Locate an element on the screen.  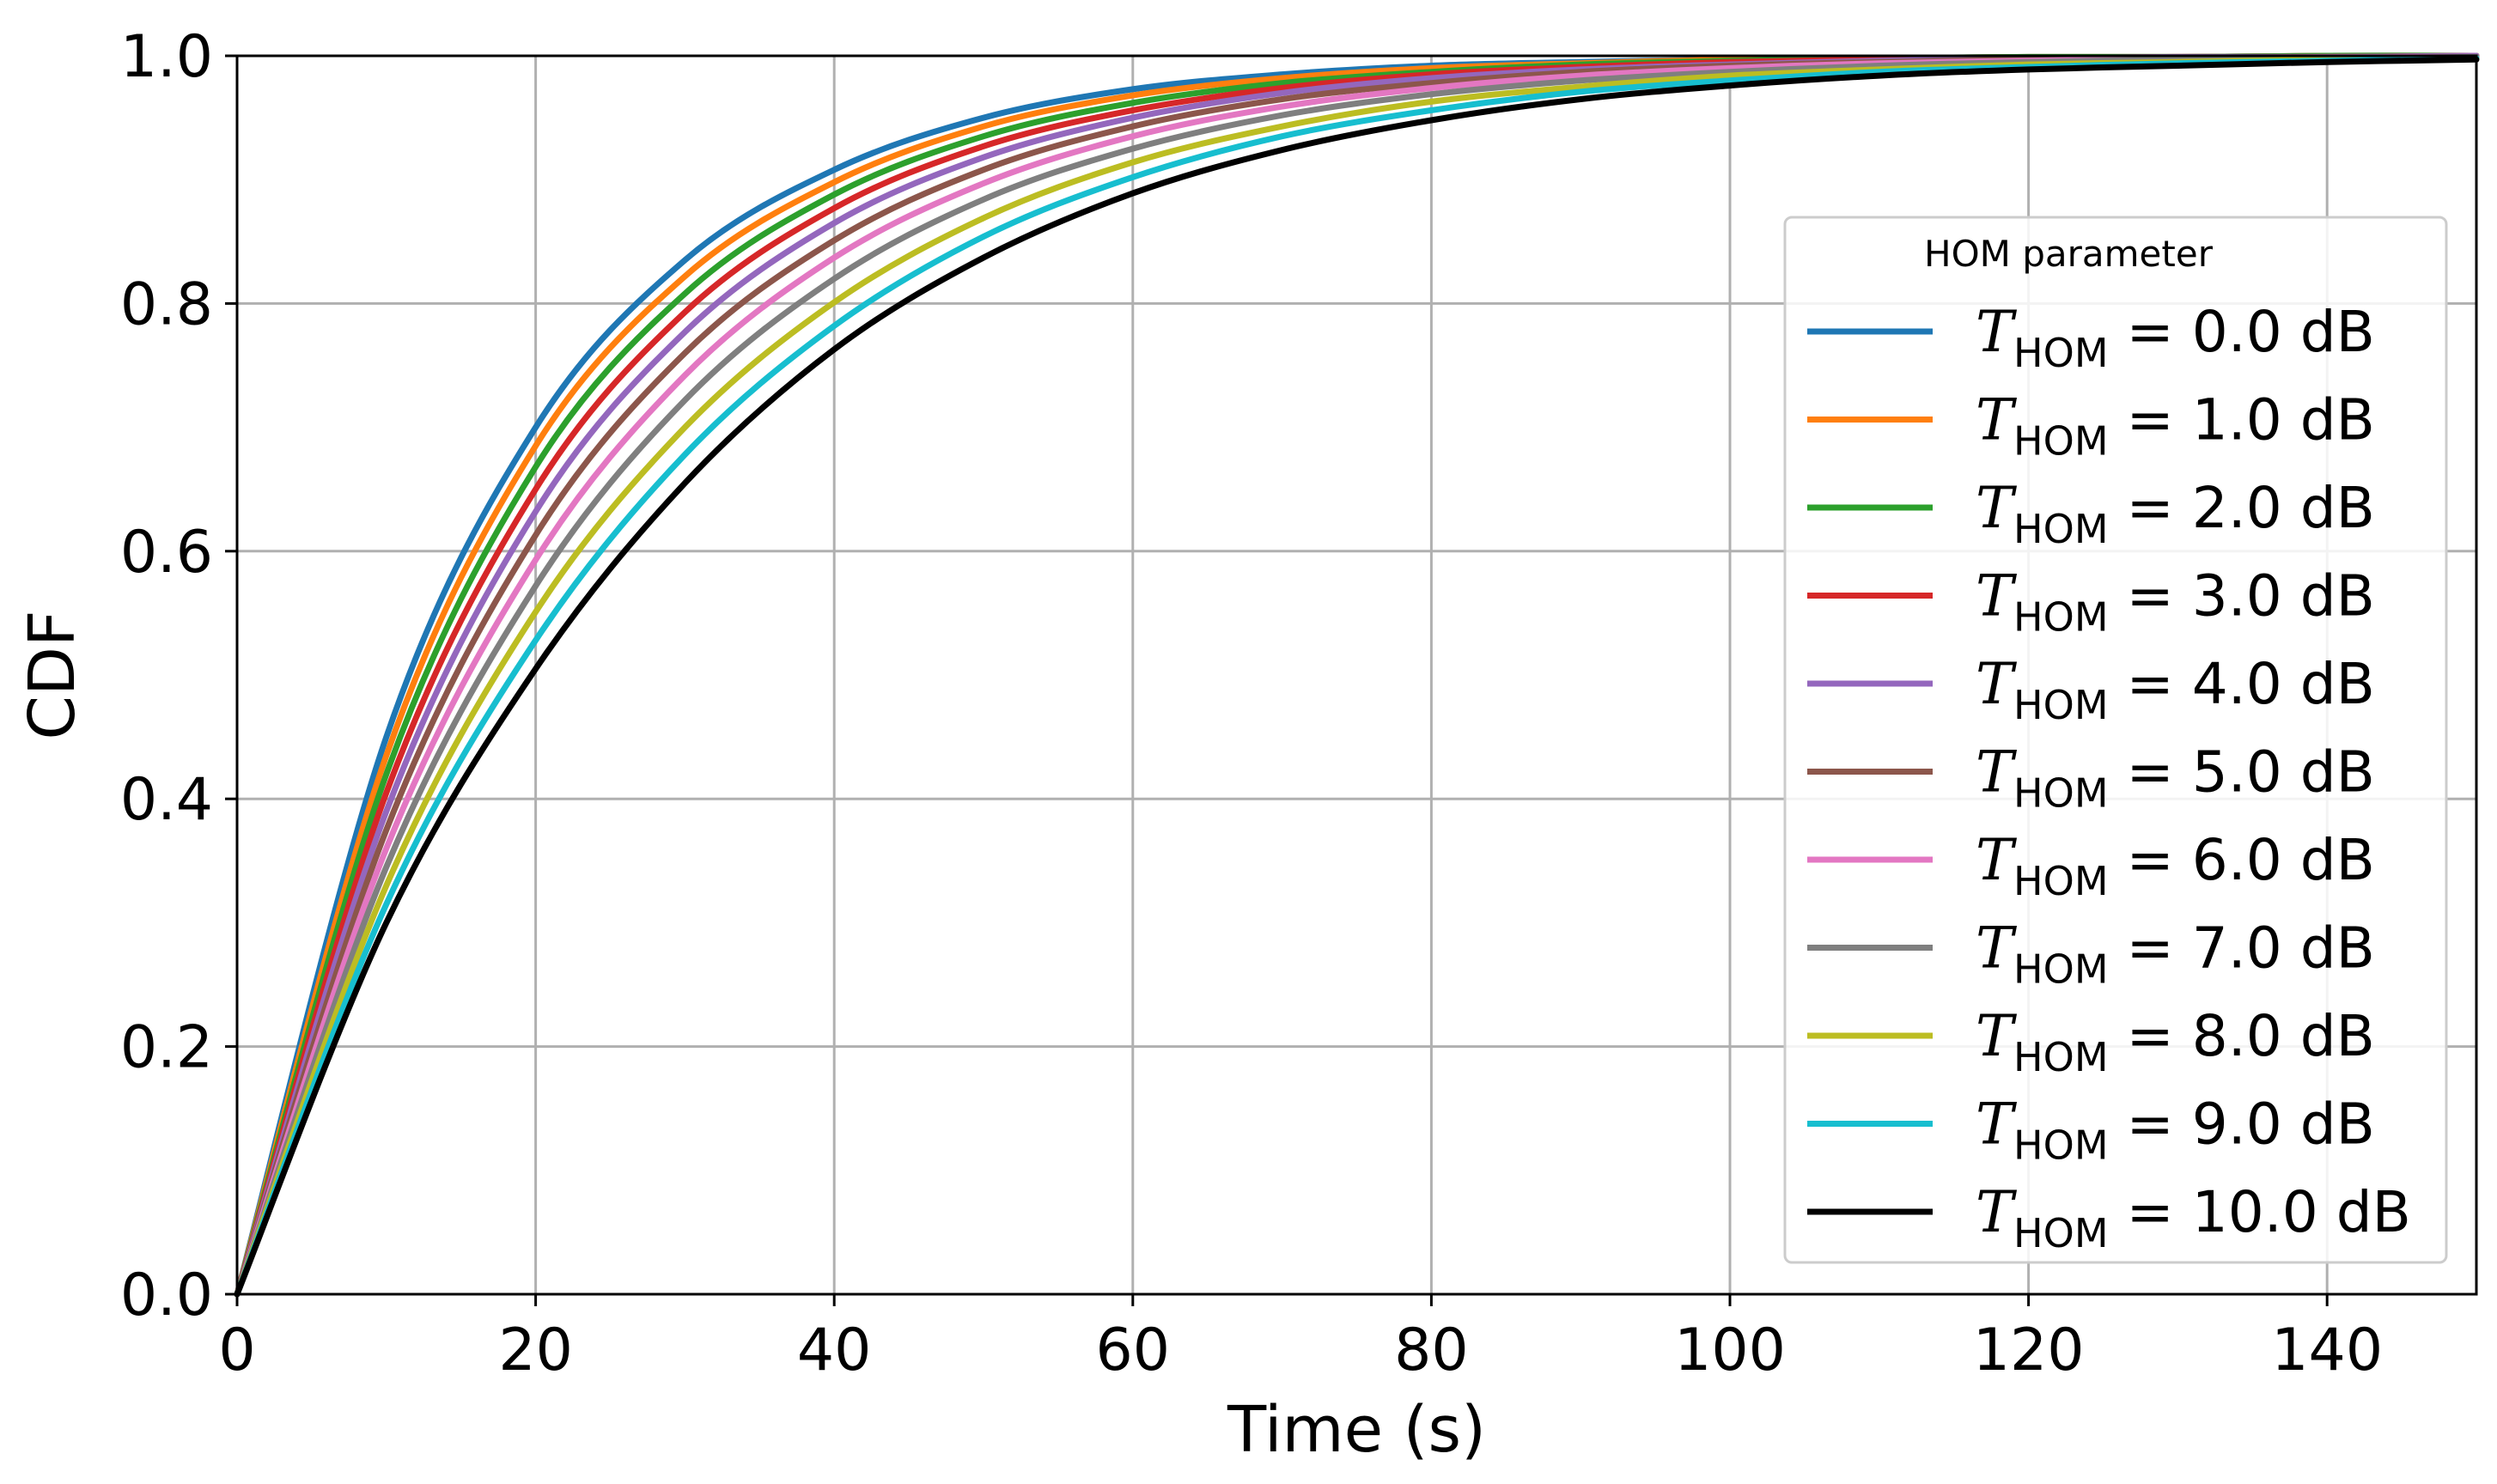
legend-label: THOM = 1.0 dB is located at coordinates (2175, 426).